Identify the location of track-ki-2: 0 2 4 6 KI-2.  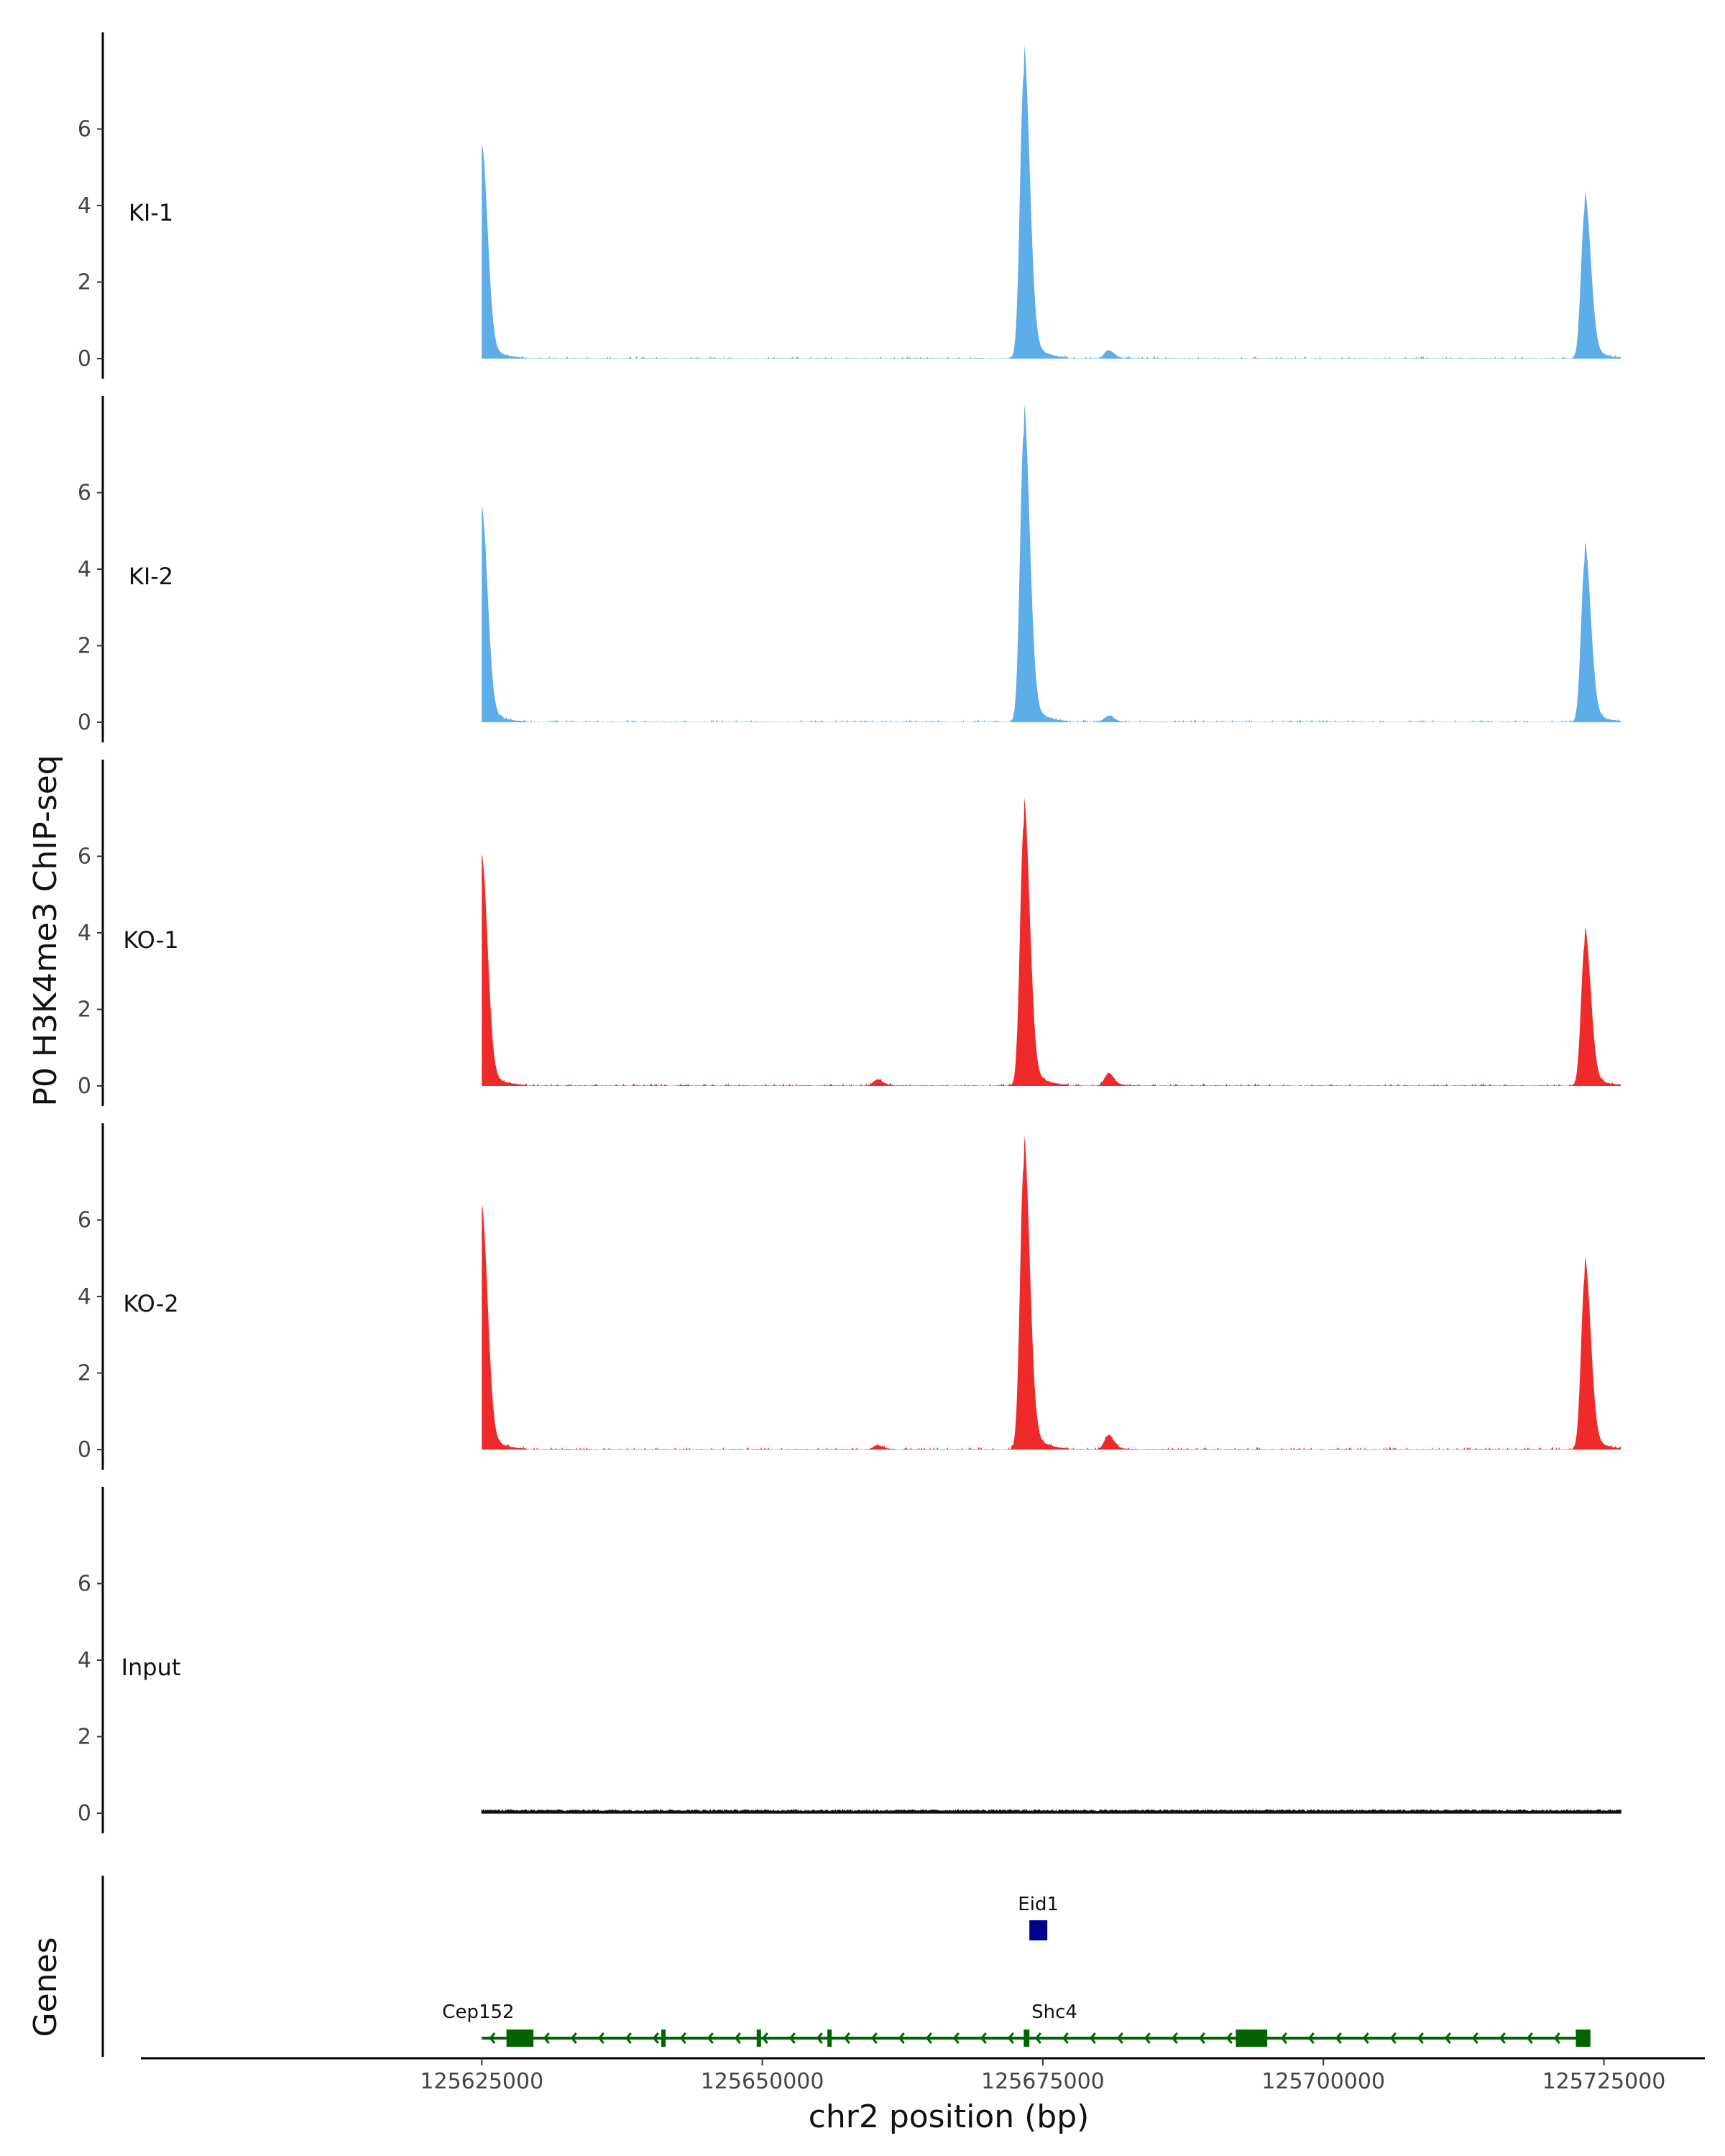
(850, 569).